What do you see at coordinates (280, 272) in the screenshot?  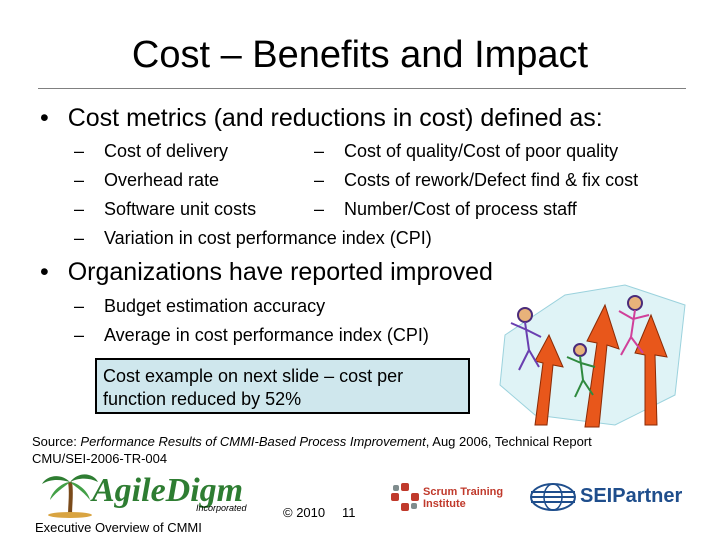 I see `bullet-text: Organizations have reported improved` at bounding box center [280, 272].